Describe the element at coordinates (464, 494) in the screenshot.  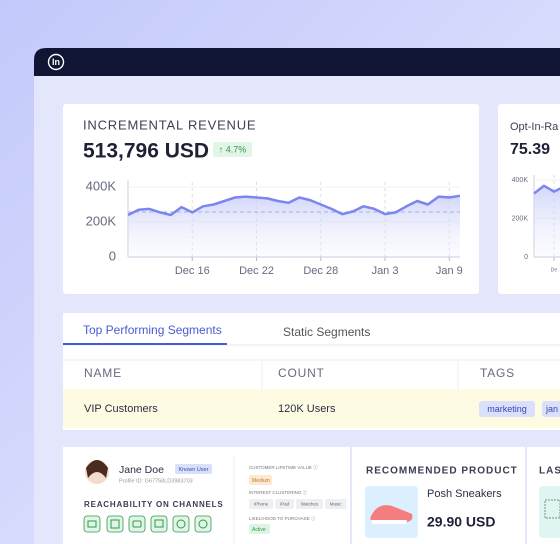
I see `product-name: Posh Sneakers` at that location.